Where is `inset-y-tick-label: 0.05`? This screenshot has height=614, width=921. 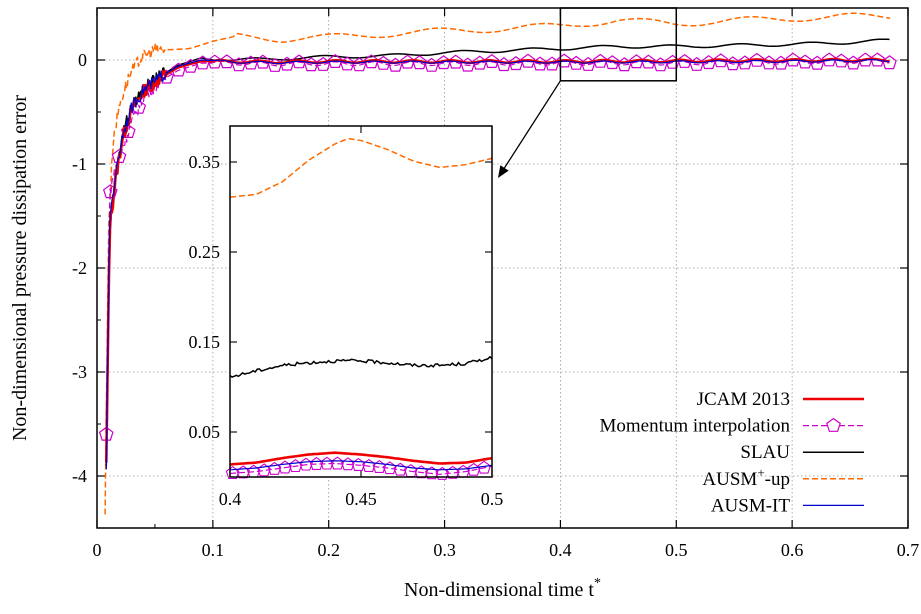 inset-y-tick-label: 0.05 is located at coordinates (205, 432).